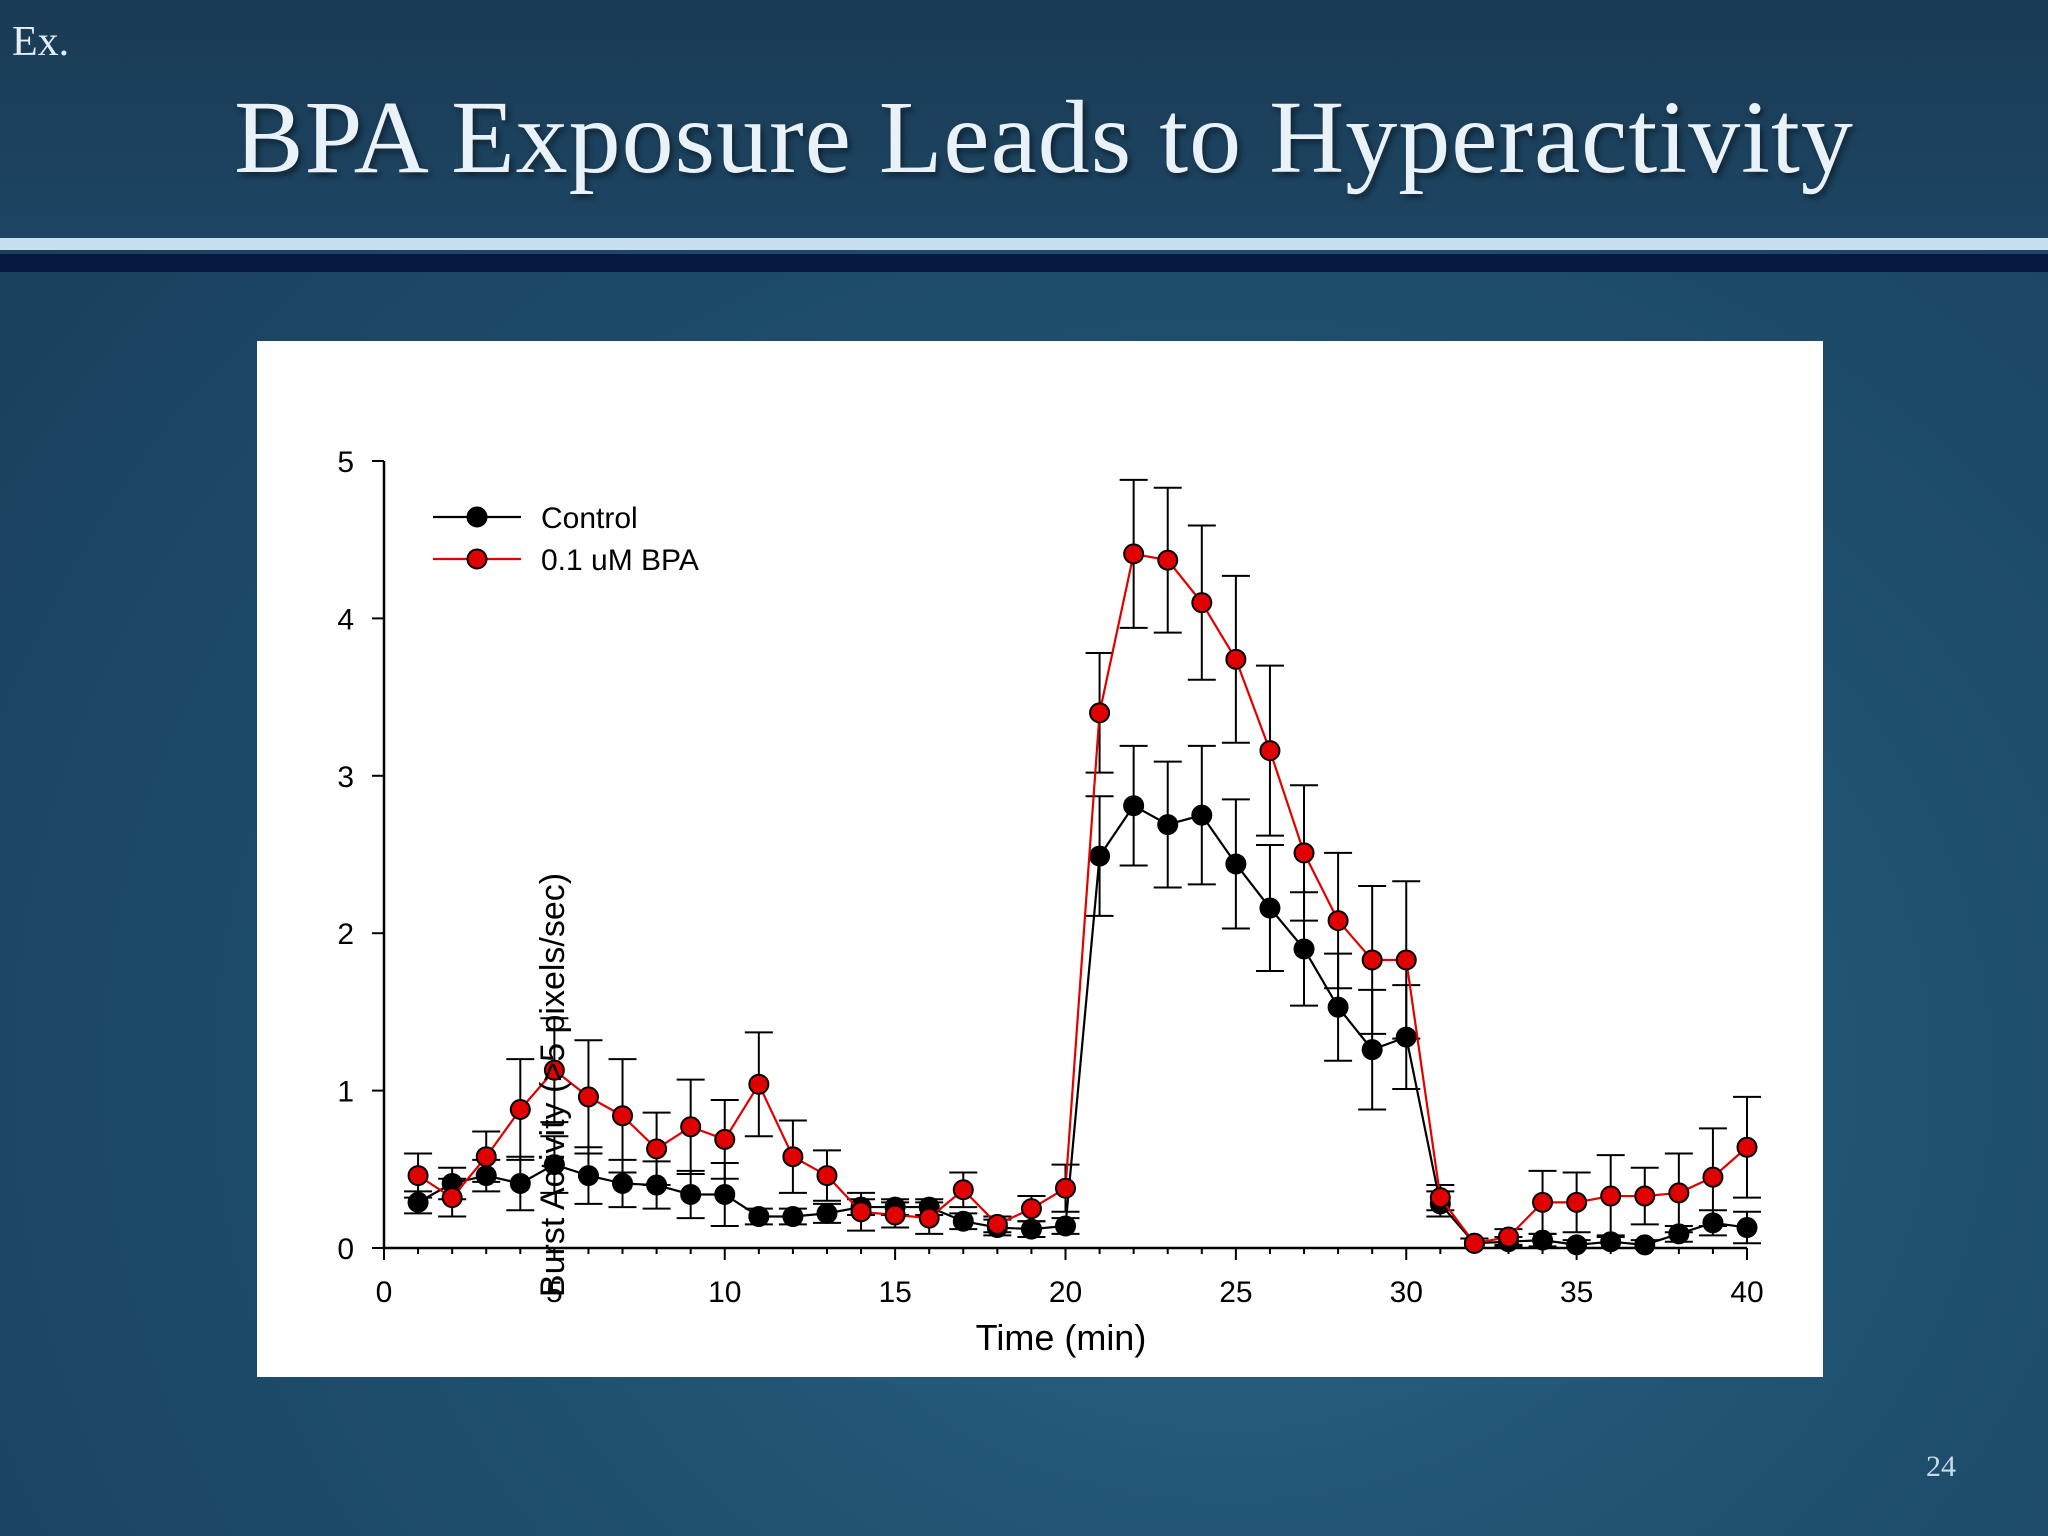 The height and width of the screenshot is (1536, 2048). What do you see at coordinates (345, 619) in the screenshot?
I see `y-tick-label: 4` at bounding box center [345, 619].